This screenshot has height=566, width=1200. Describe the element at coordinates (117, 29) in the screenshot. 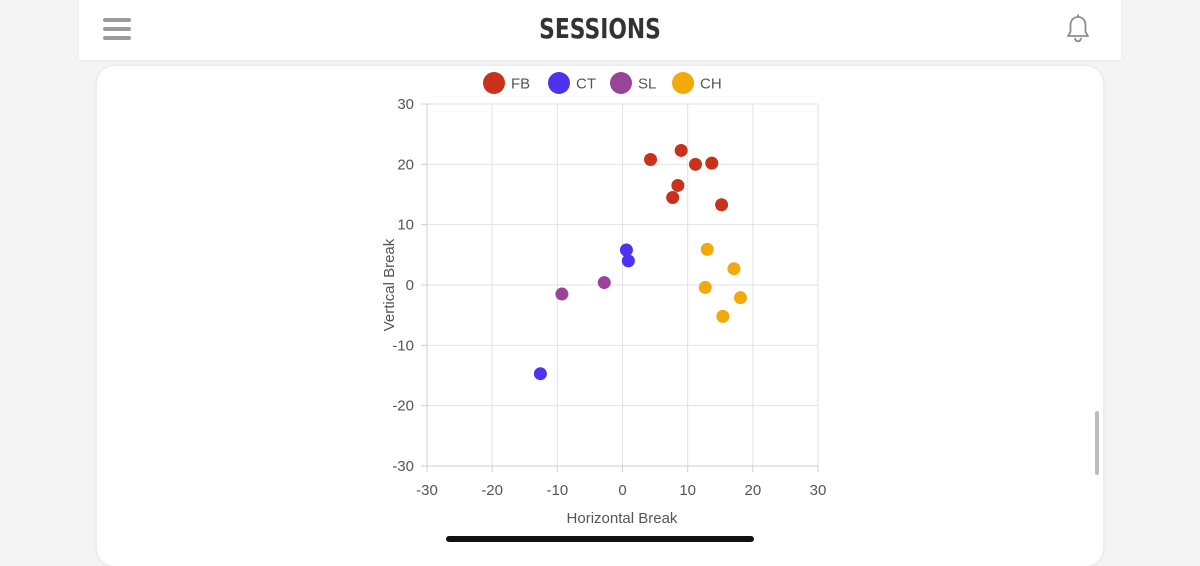

I see `hamburger-menu-icon` at that location.